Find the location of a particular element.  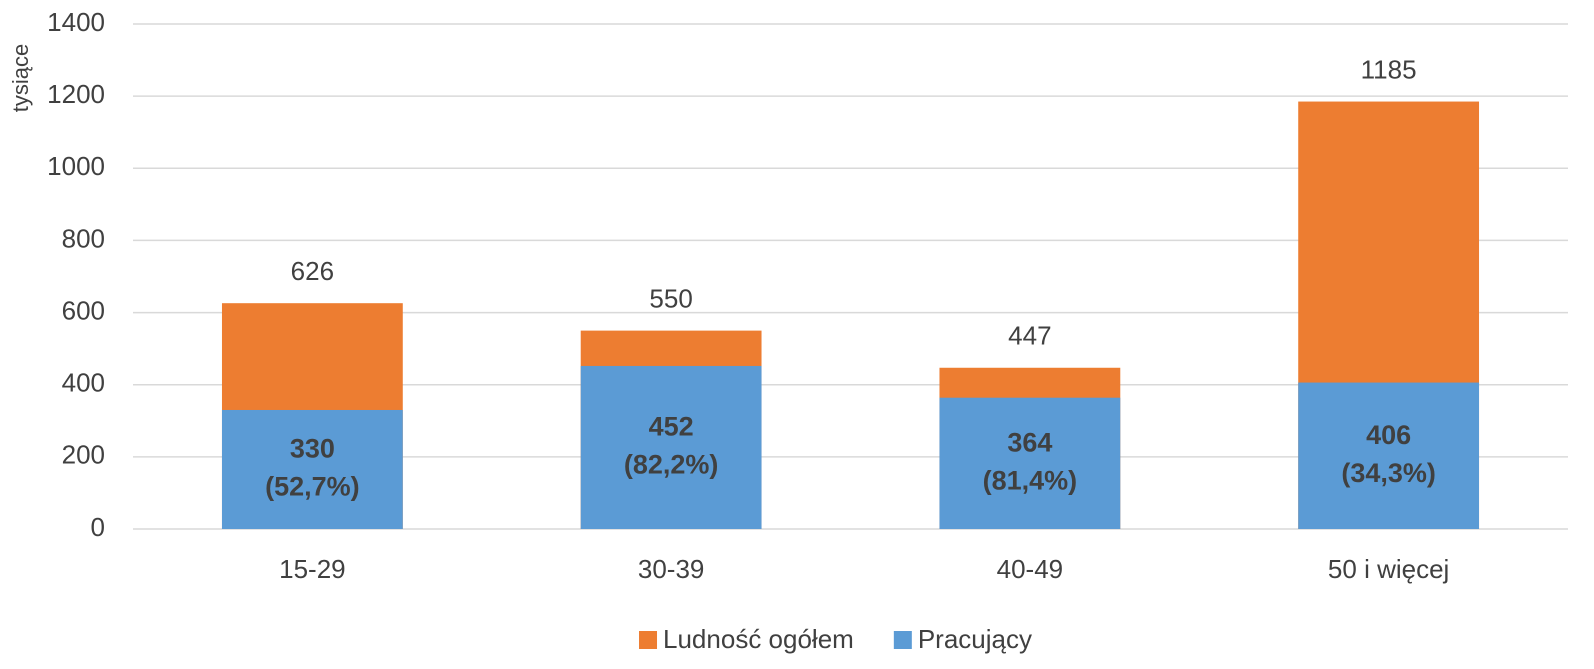

data-label: 406 (34,3%) is located at coordinates (1388, 454).